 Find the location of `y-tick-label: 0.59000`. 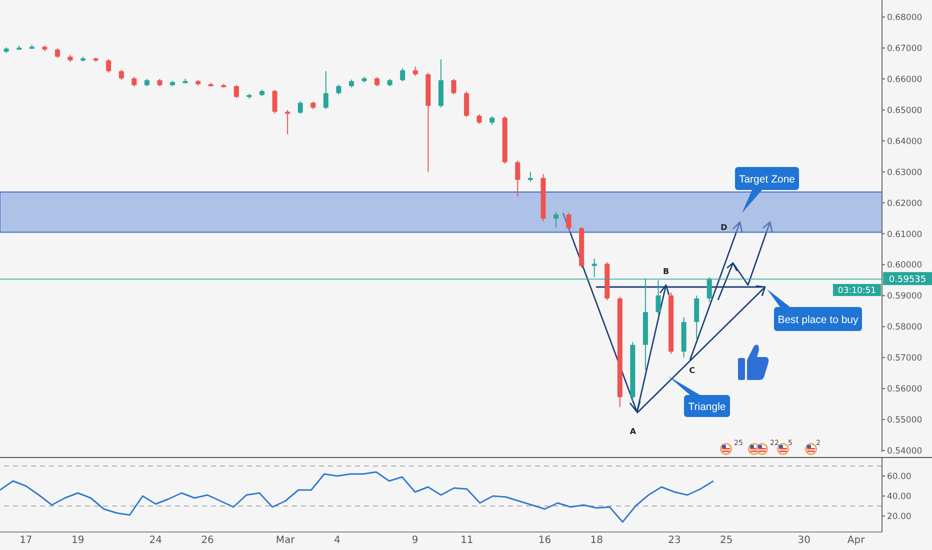

y-tick-label: 0.59000 is located at coordinates (904, 297).